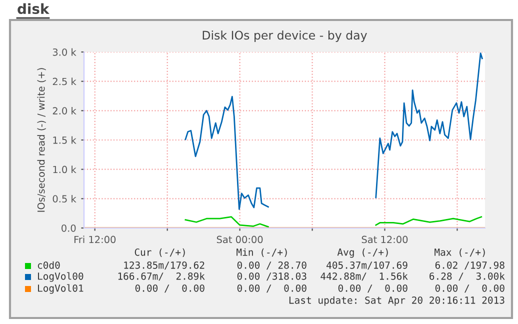  I want to click on text: 6.28 / 3.00k, so click(467, 276).